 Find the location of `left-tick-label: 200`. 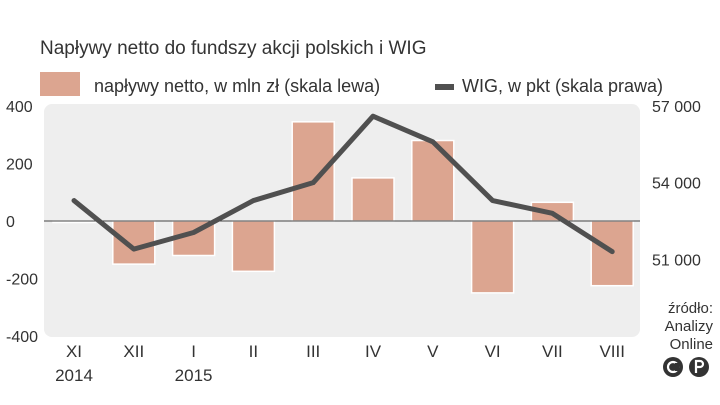

left-tick-label: 200 is located at coordinates (19, 165).